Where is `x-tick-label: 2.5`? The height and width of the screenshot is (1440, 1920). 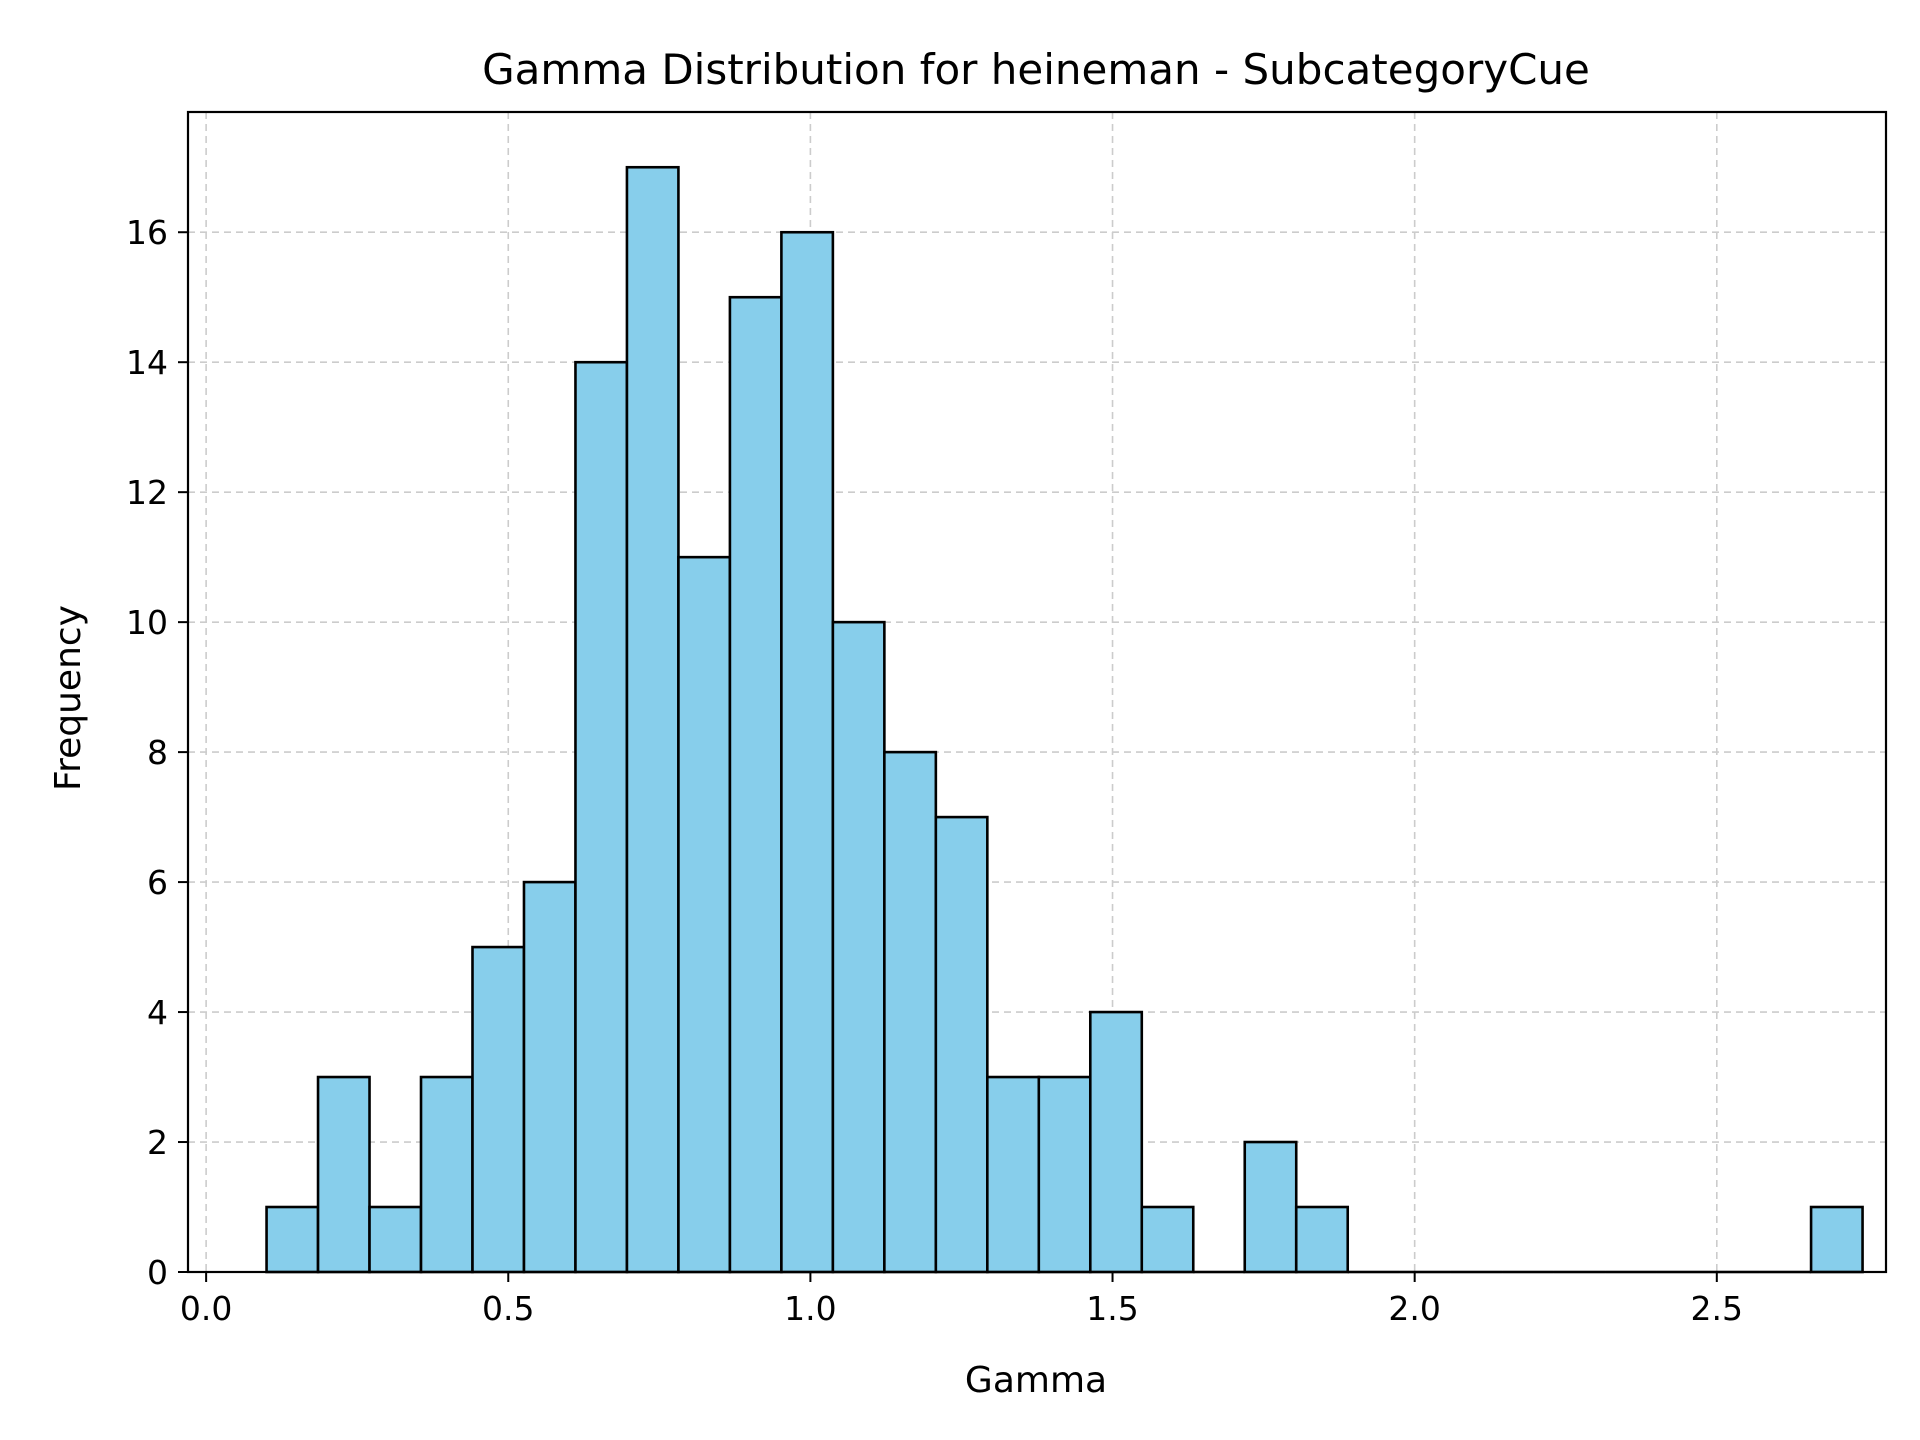 x-tick-label: 2.5 is located at coordinates (1717, 1308).